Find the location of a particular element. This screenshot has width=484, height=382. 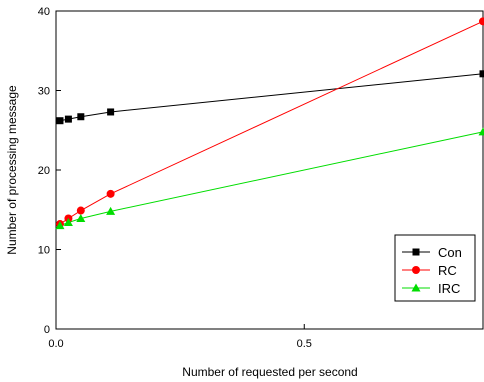

x-axis-label: Number of requested per second is located at coordinates (269, 372).